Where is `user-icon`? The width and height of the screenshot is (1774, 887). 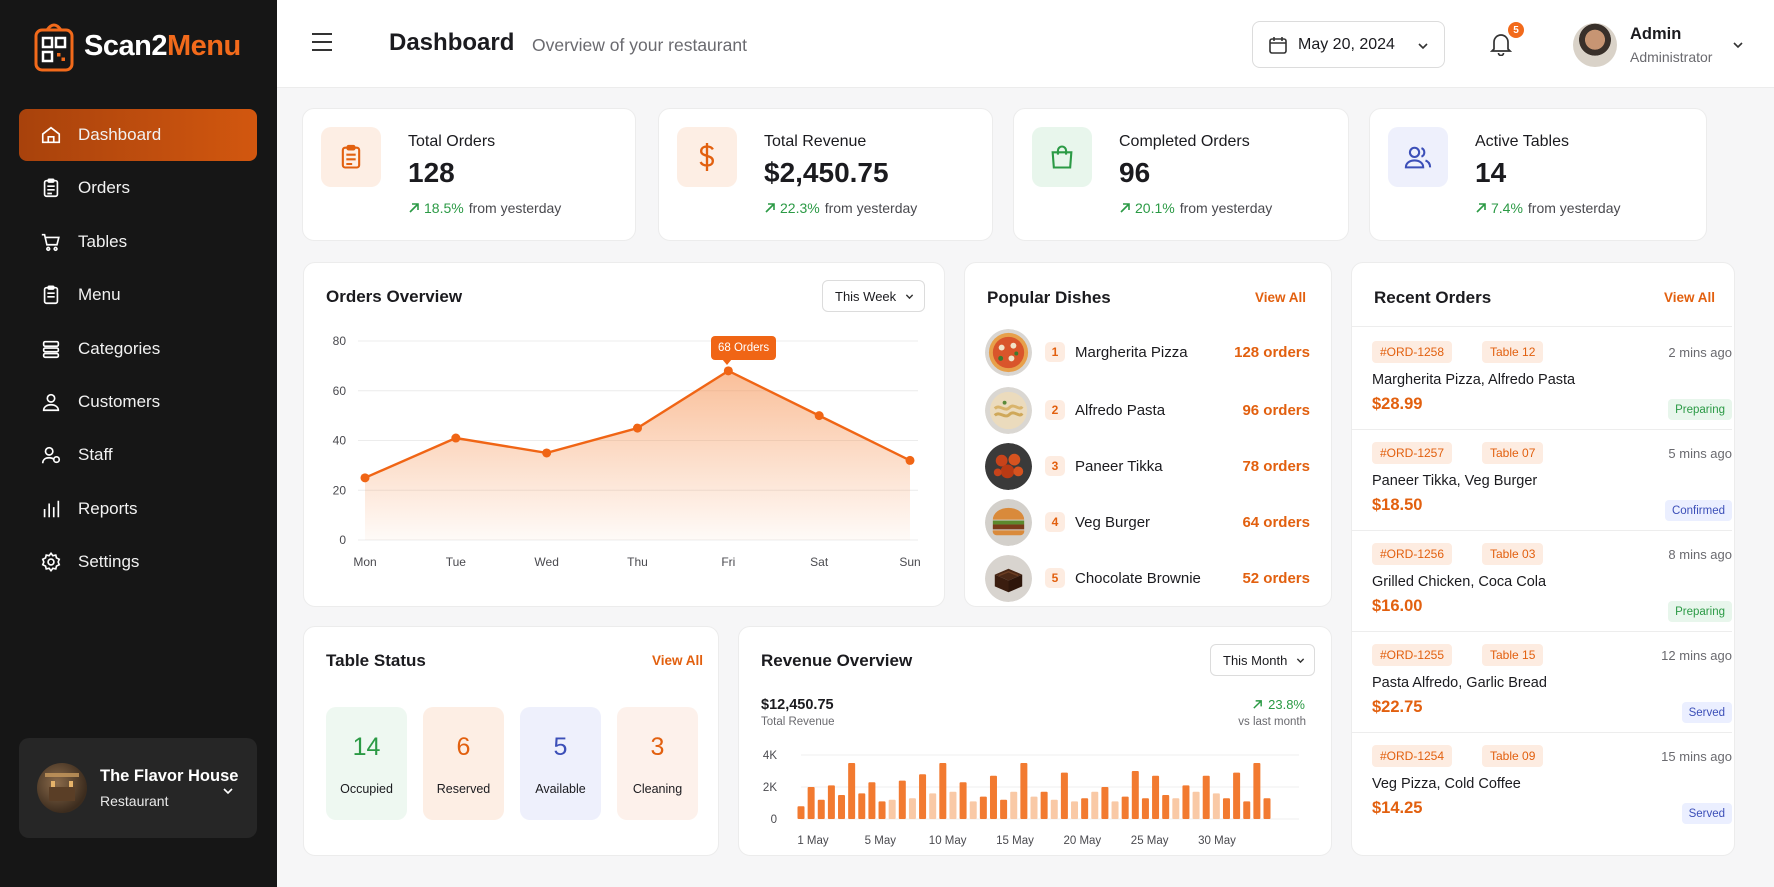
user-icon is located at coordinates (51, 402).